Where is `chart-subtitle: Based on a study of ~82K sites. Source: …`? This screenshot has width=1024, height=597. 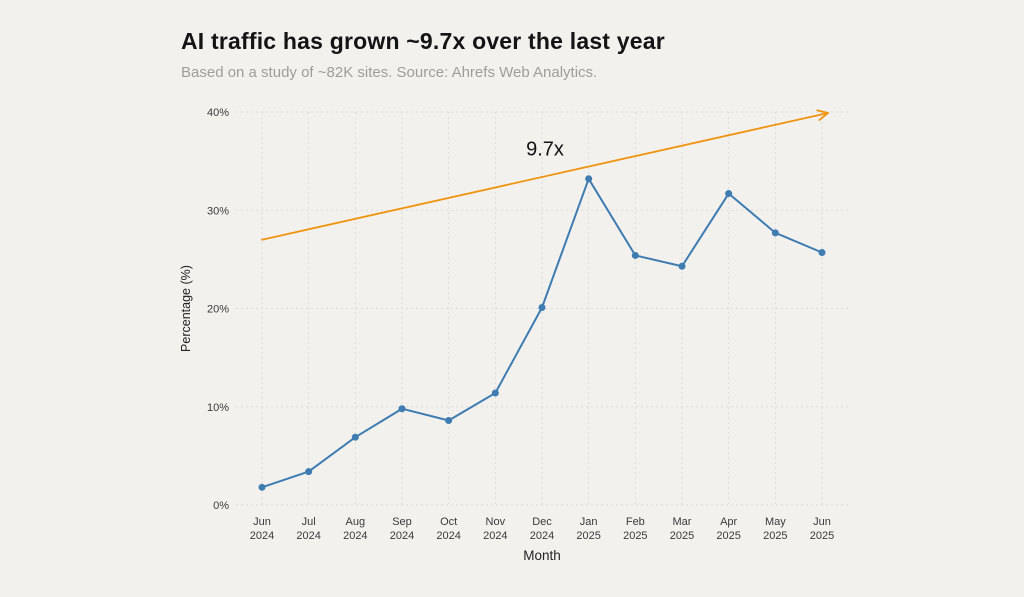
chart-subtitle: Based on a study of ~82K sites. Source: … is located at coordinates (389, 72).